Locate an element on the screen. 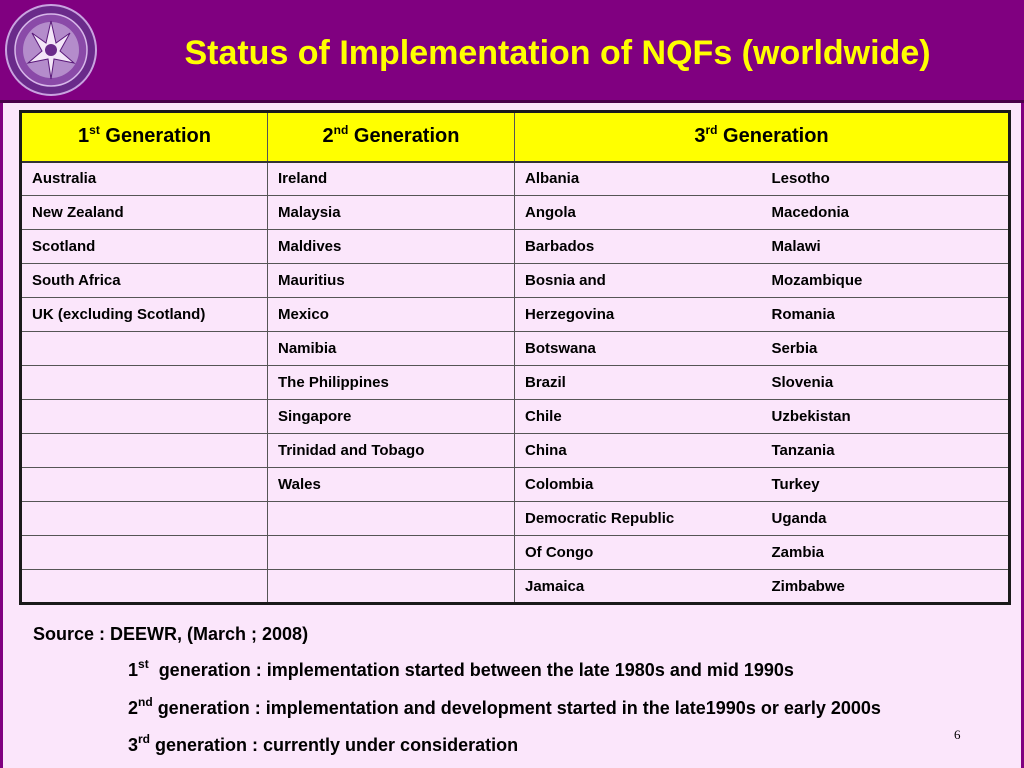  table-cell: Democratic Republic is located at coordinates (638, 518).